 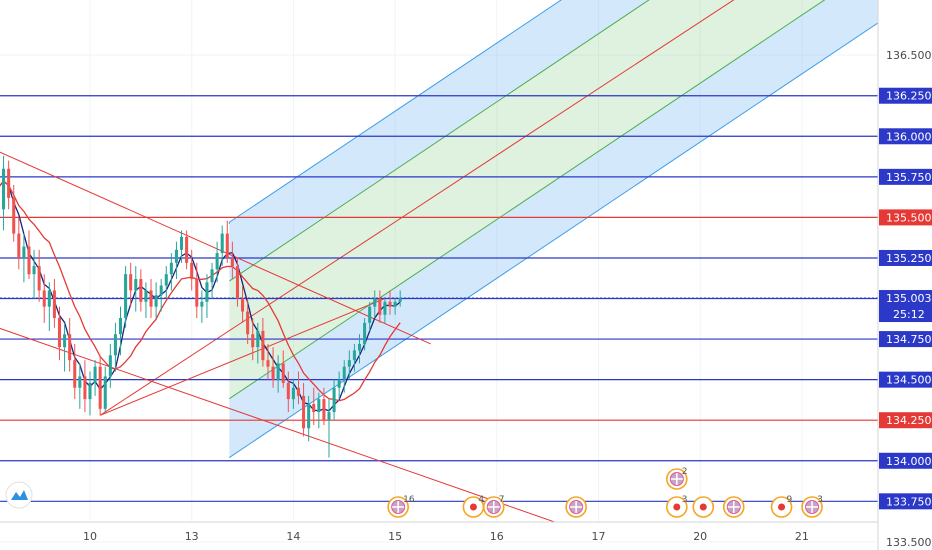 What do you see at coordinates (909, 314) in the screenshot?
I see `countdown-label: 25:12` at bounding box center [909, 314].